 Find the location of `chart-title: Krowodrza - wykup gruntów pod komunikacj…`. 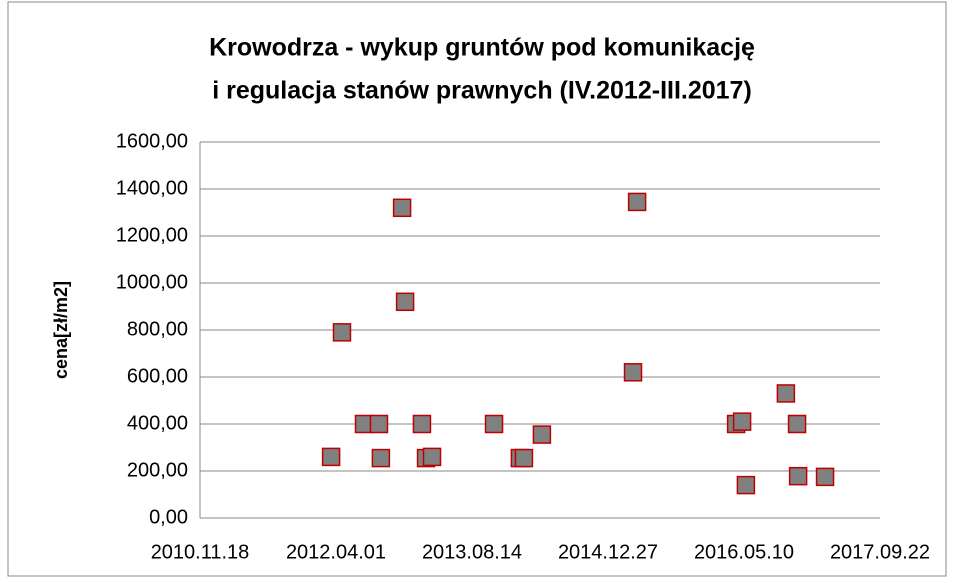

chart-title: Krowodrza - wykup gruntów pod komunikacj… is located at coordinates (482, 48).